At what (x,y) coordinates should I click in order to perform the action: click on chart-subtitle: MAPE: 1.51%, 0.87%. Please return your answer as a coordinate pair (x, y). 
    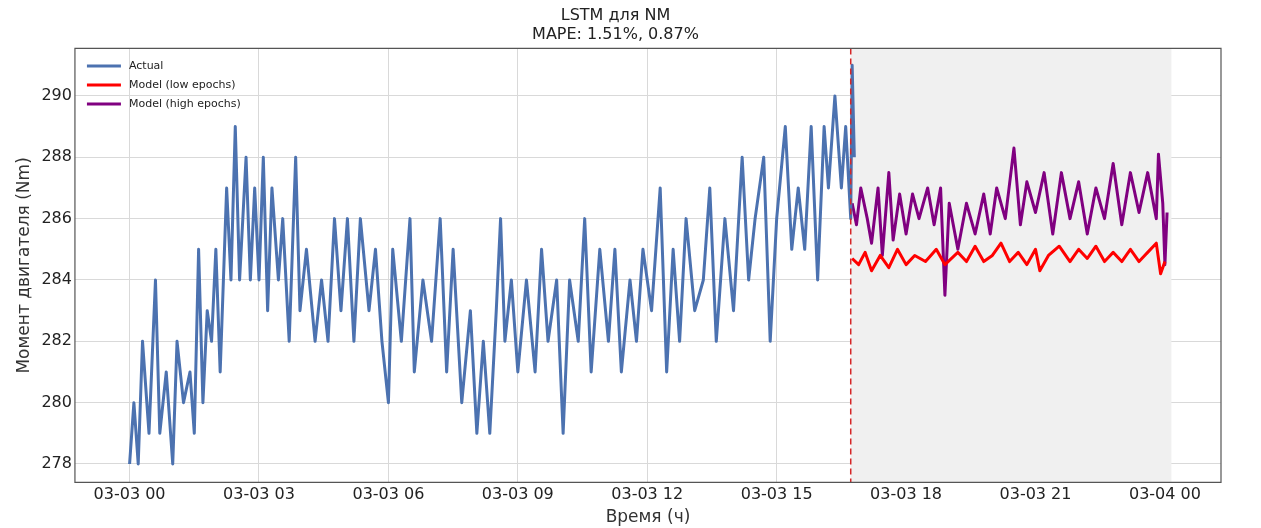
    Looking at the image, I should click on (615, 33).